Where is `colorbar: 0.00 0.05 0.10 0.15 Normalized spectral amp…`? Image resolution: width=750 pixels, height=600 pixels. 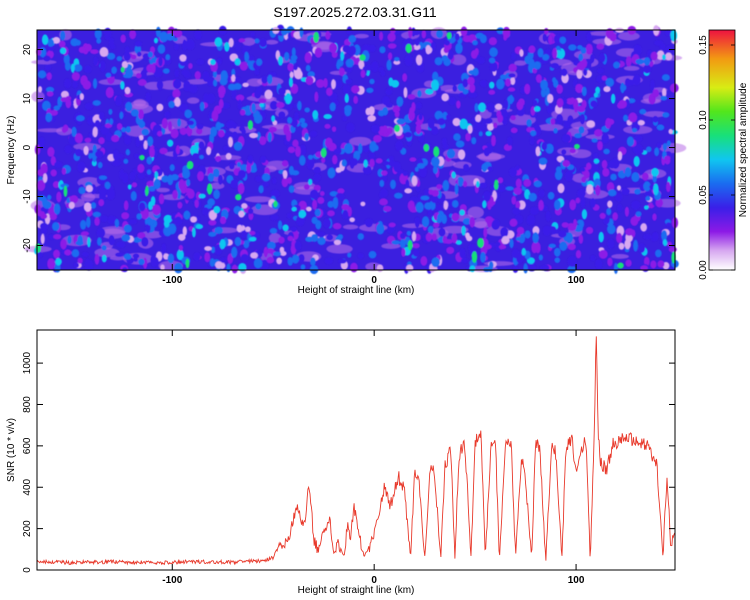 colorbar: 0.00 0.05 0.10 0.15 Normalized spectral amp… is located at coordinates (723, 154).